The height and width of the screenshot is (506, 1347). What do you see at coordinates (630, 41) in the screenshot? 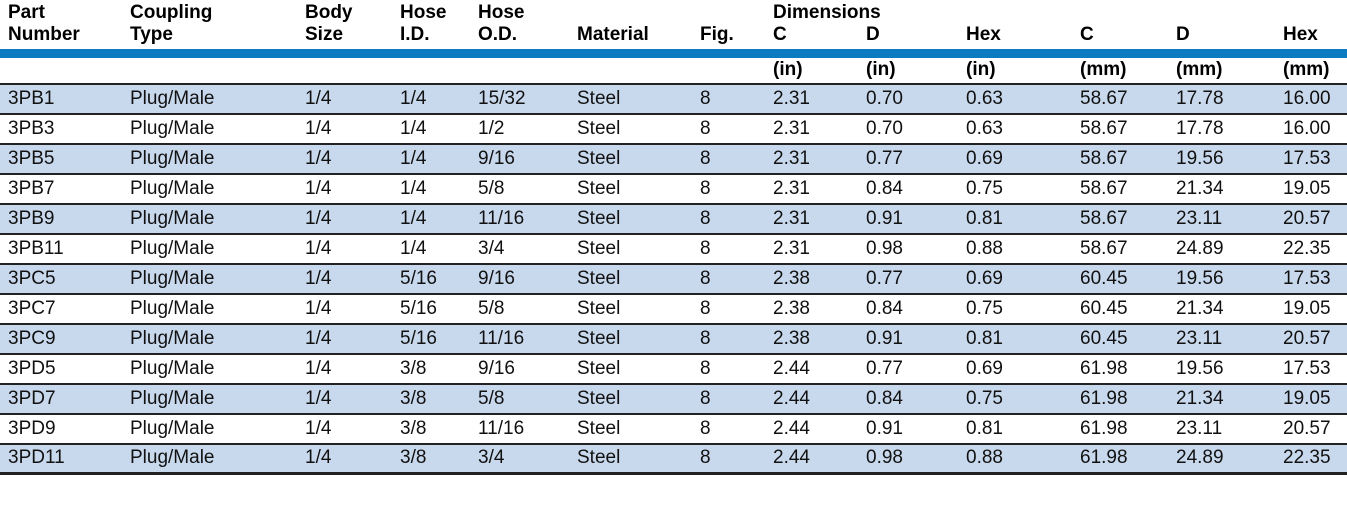
I see `col-header-material: Material` at bounding box center [630, 41].